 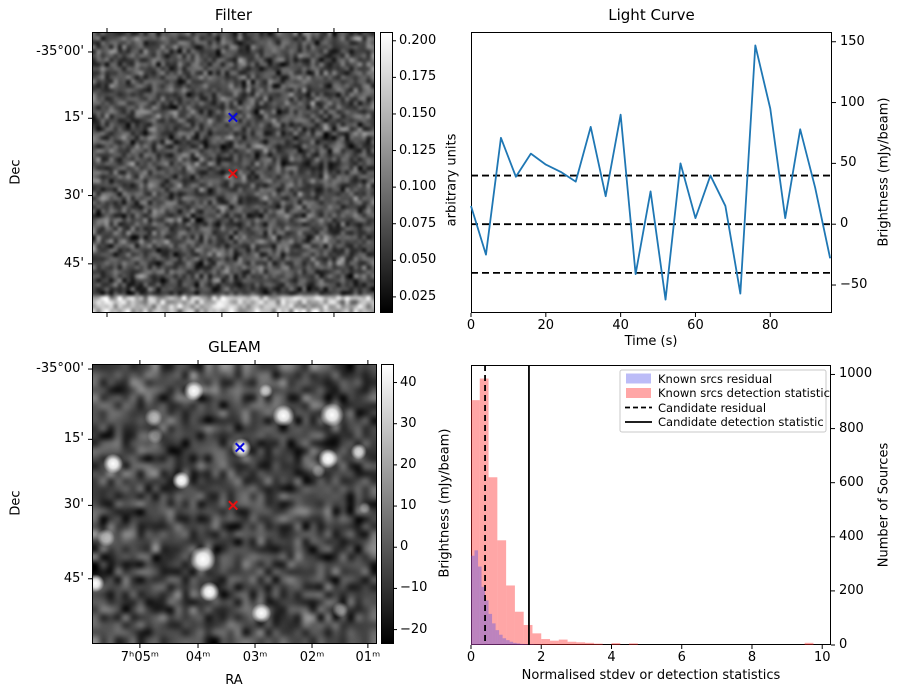 What do you see at coordinates (418, 296) in the screenshot?
I see `filter-colorbar-tick-label: 0.025` at bounding box center [418, 296].